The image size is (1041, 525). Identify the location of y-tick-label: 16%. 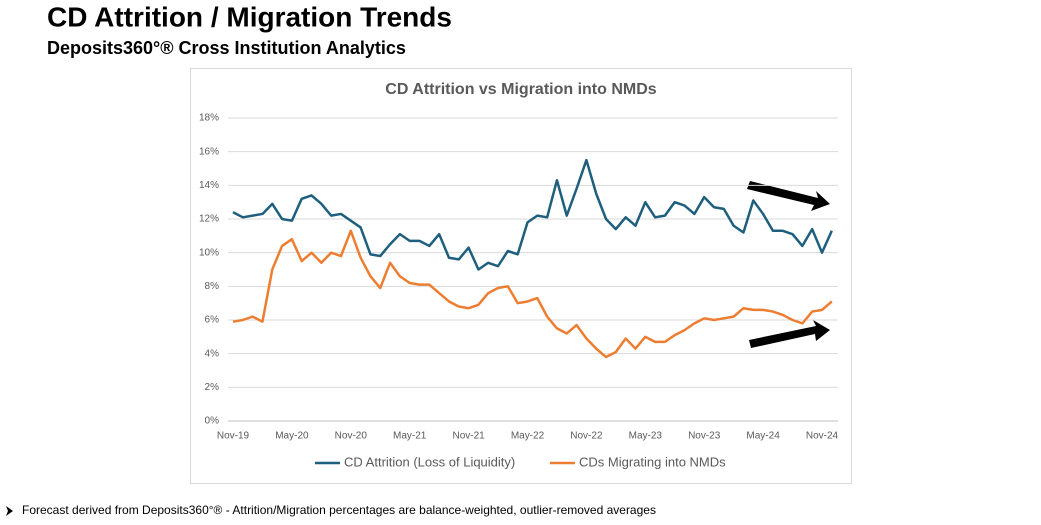
(209, 151).